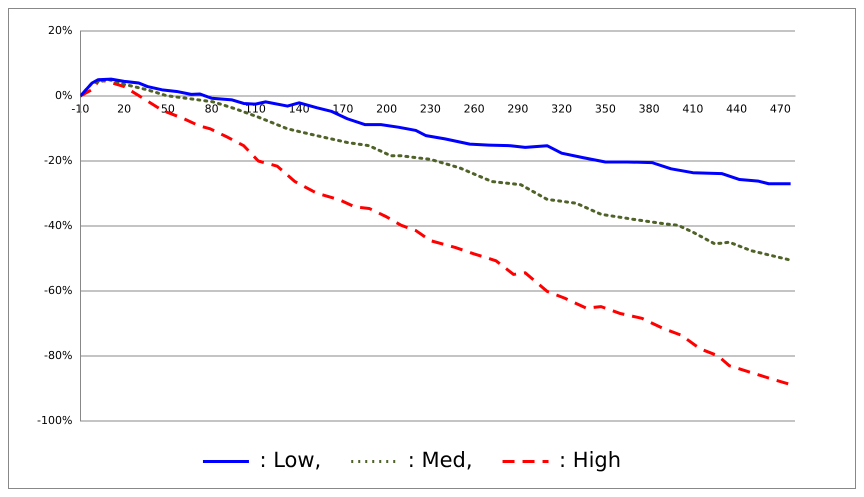  What do you see at coordinates (63, 95) in the screenshot?
I see `y-tick-label: 0%` at bounding box center [63, 95].